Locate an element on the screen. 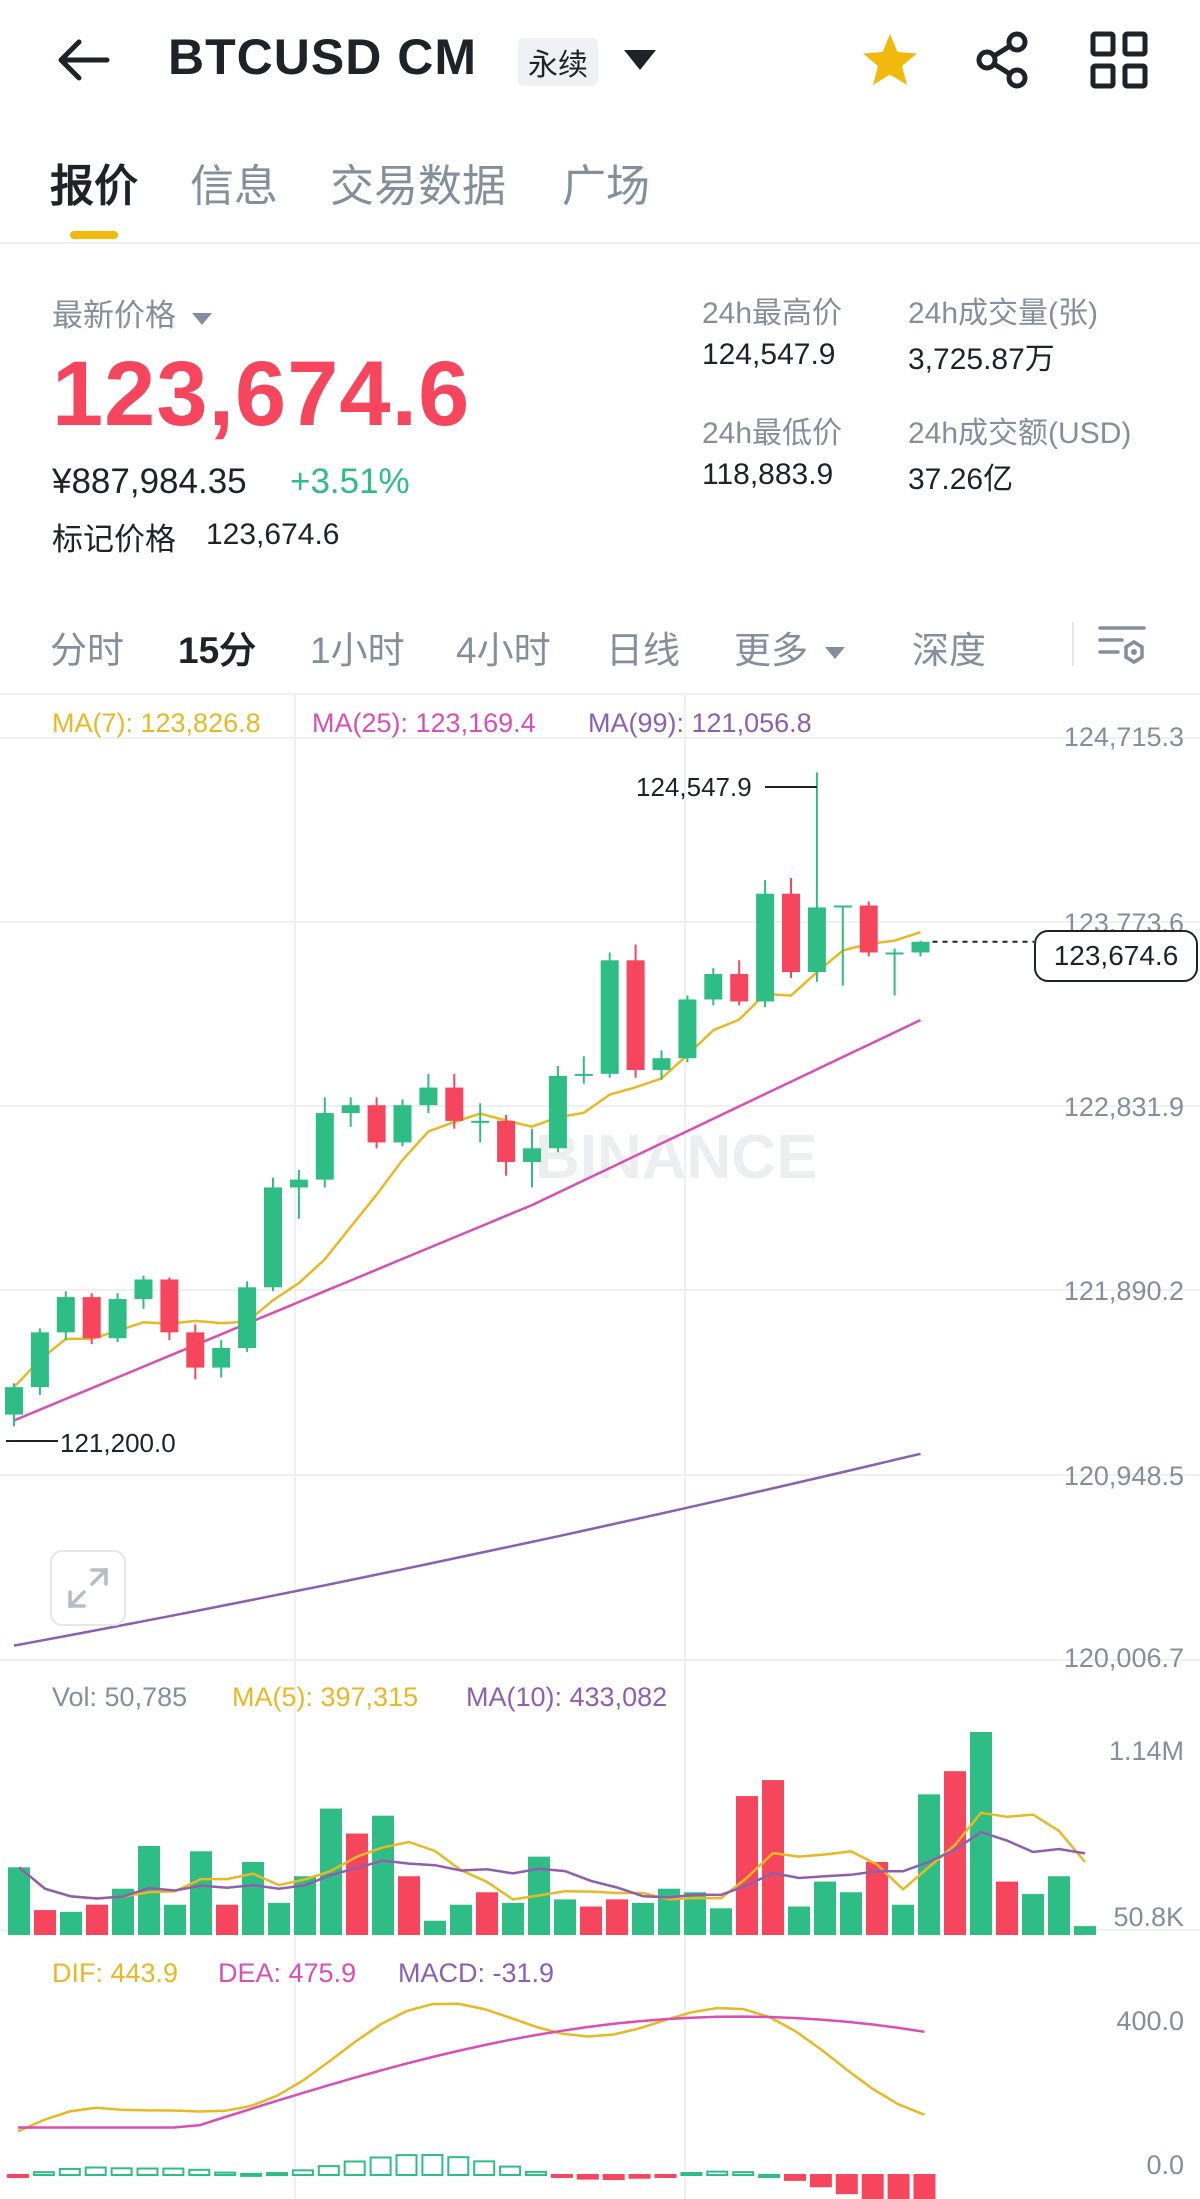 Image resolution: width=1200 pixels, height=2199 pixels. tab-info: 信息 is located at coordinates (234, 186).